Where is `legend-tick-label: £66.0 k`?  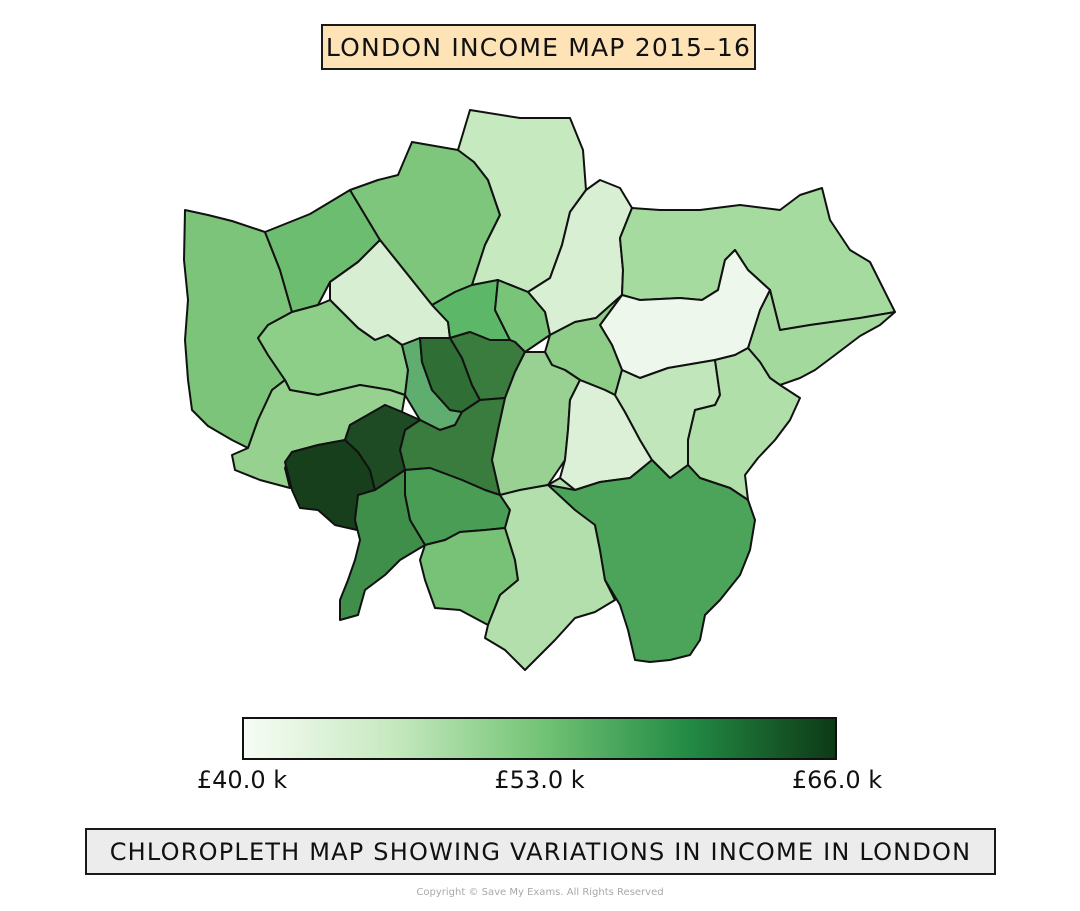
legend-tick-label: £66.0 k is located at coordinates (837, 780).